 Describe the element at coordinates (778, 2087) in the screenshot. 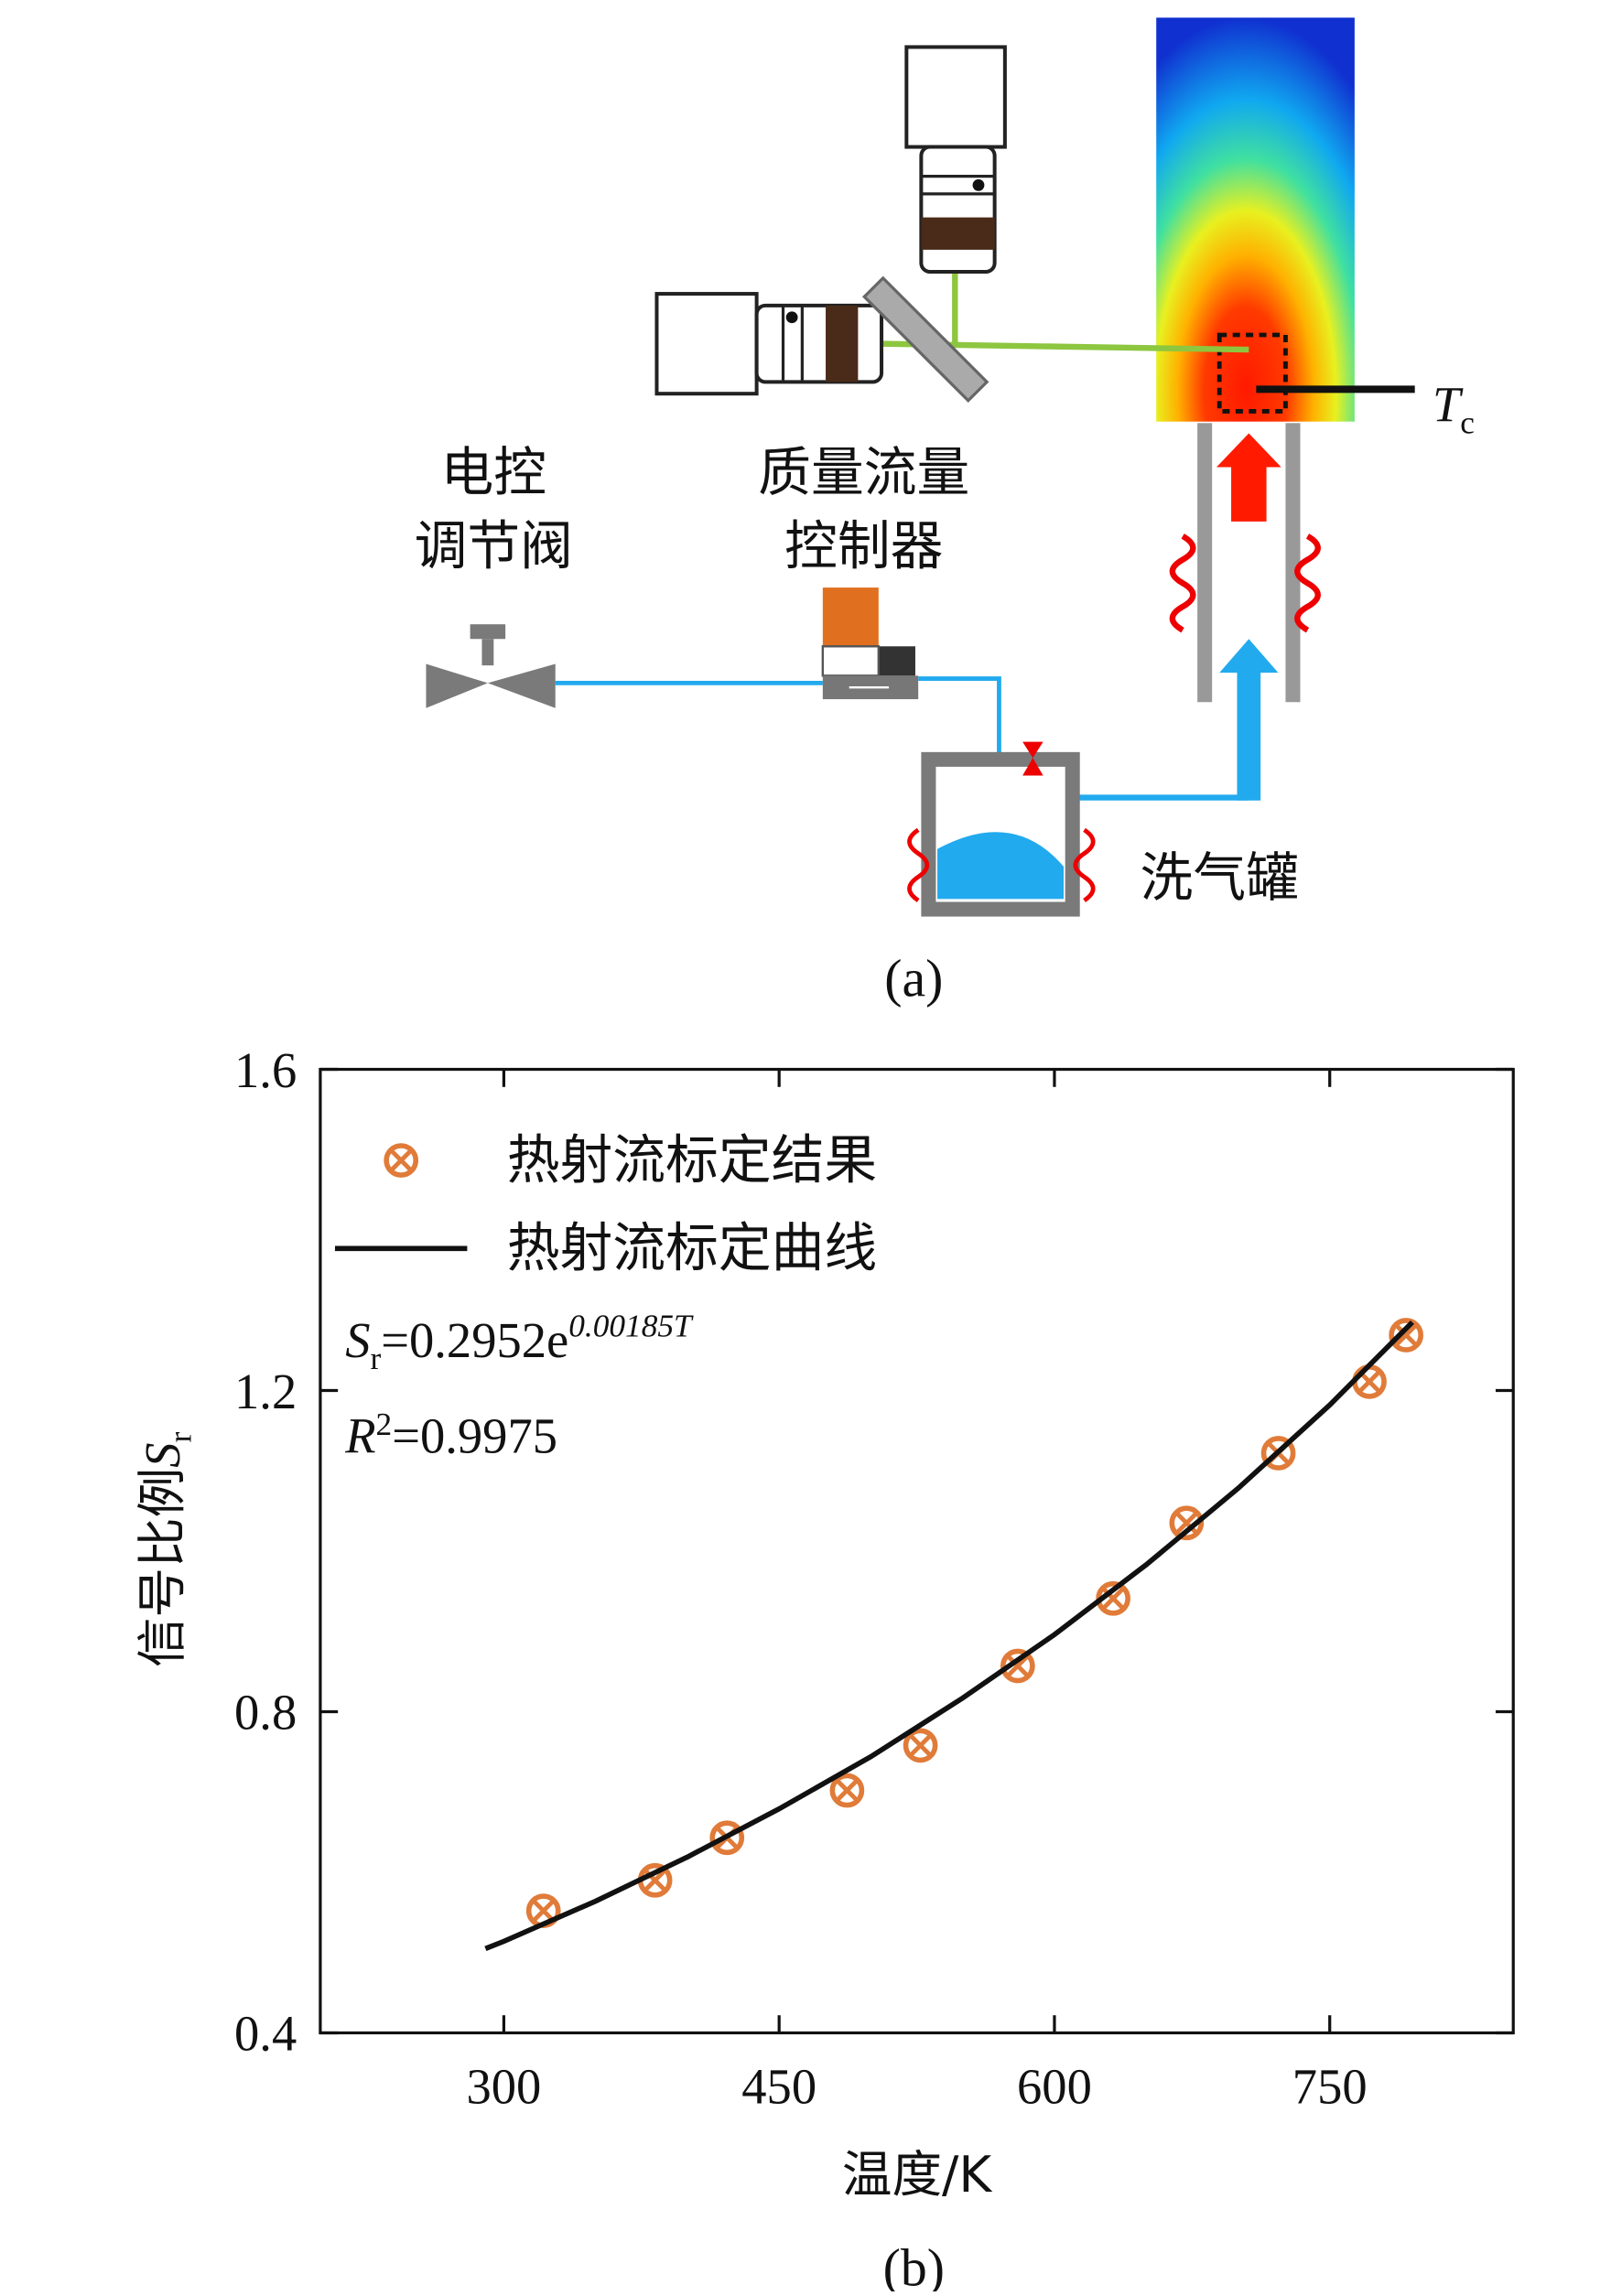

I see `x-tick-label: 450` at that location.